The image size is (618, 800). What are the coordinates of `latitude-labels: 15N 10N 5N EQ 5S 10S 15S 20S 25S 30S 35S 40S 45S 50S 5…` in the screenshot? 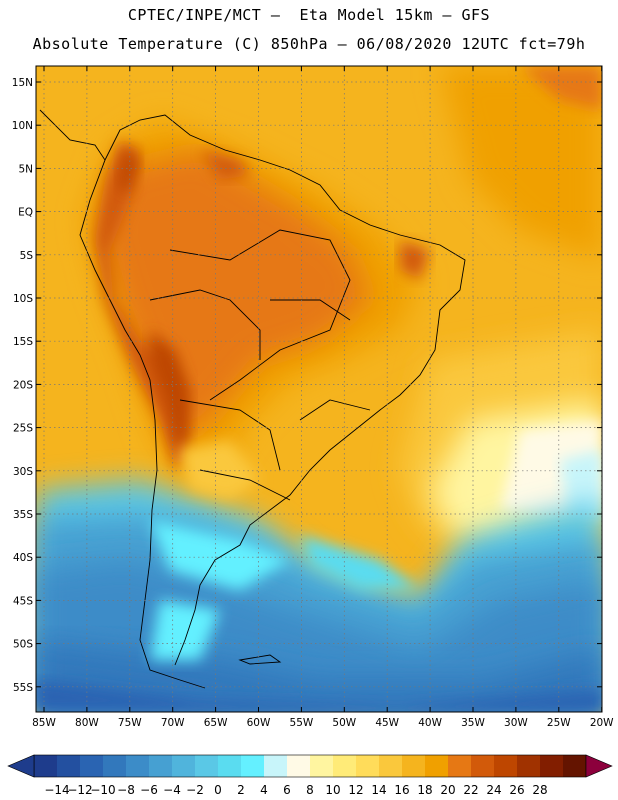 It's located at (23, 385).